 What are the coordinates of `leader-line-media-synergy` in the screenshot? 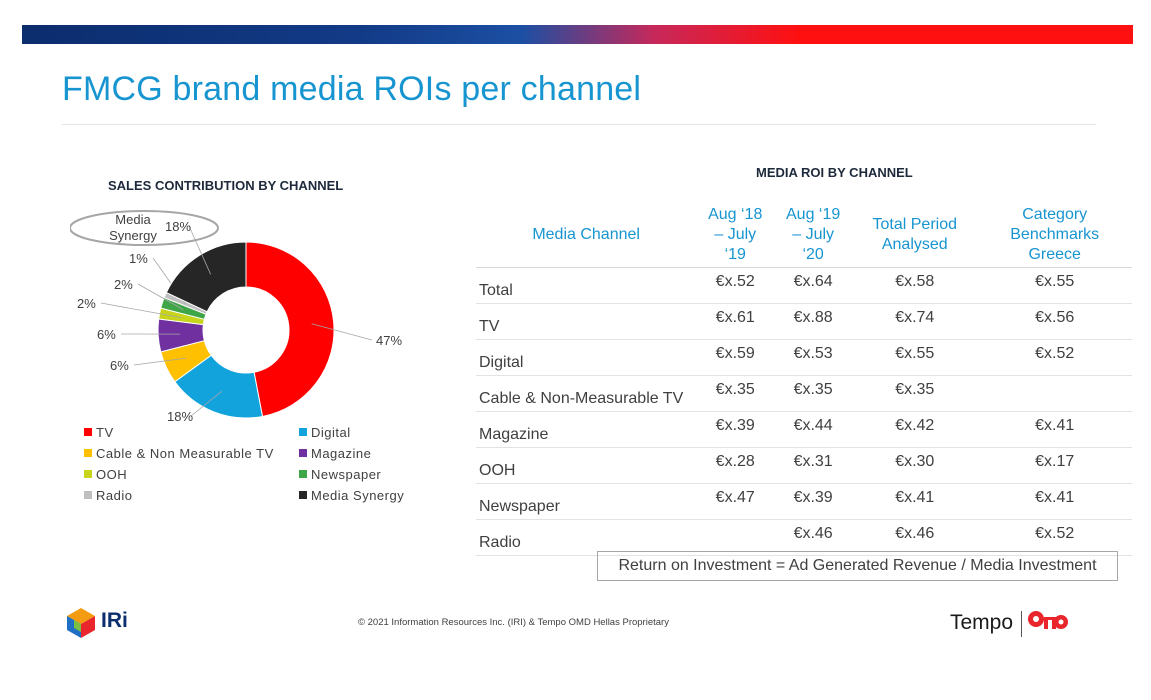 It's located at (200, 250).